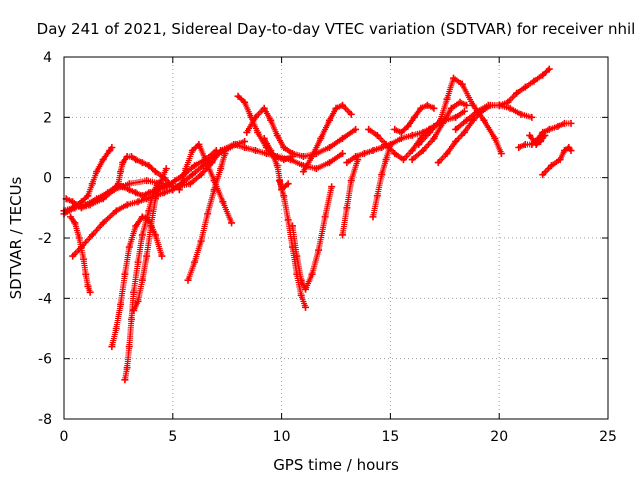 The image size is (640, 480). I want to click on x-tick-label: 5, so click(172, 437).